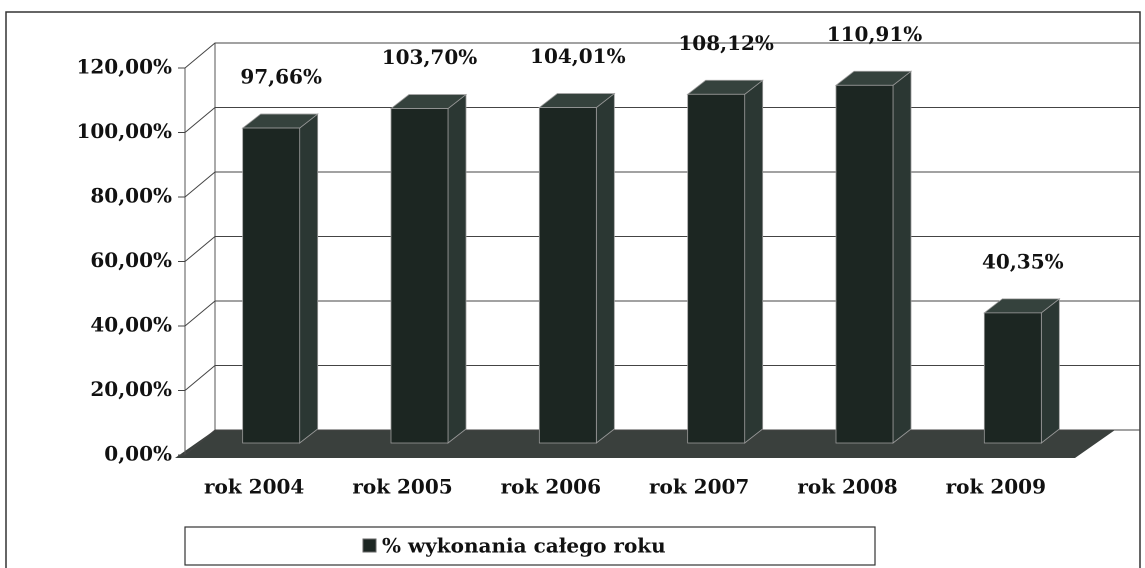 Image resolution: width=1145 pixels, height=568 pixels. I want to click on y-tick-label: 40,00%, so click(131, 325).